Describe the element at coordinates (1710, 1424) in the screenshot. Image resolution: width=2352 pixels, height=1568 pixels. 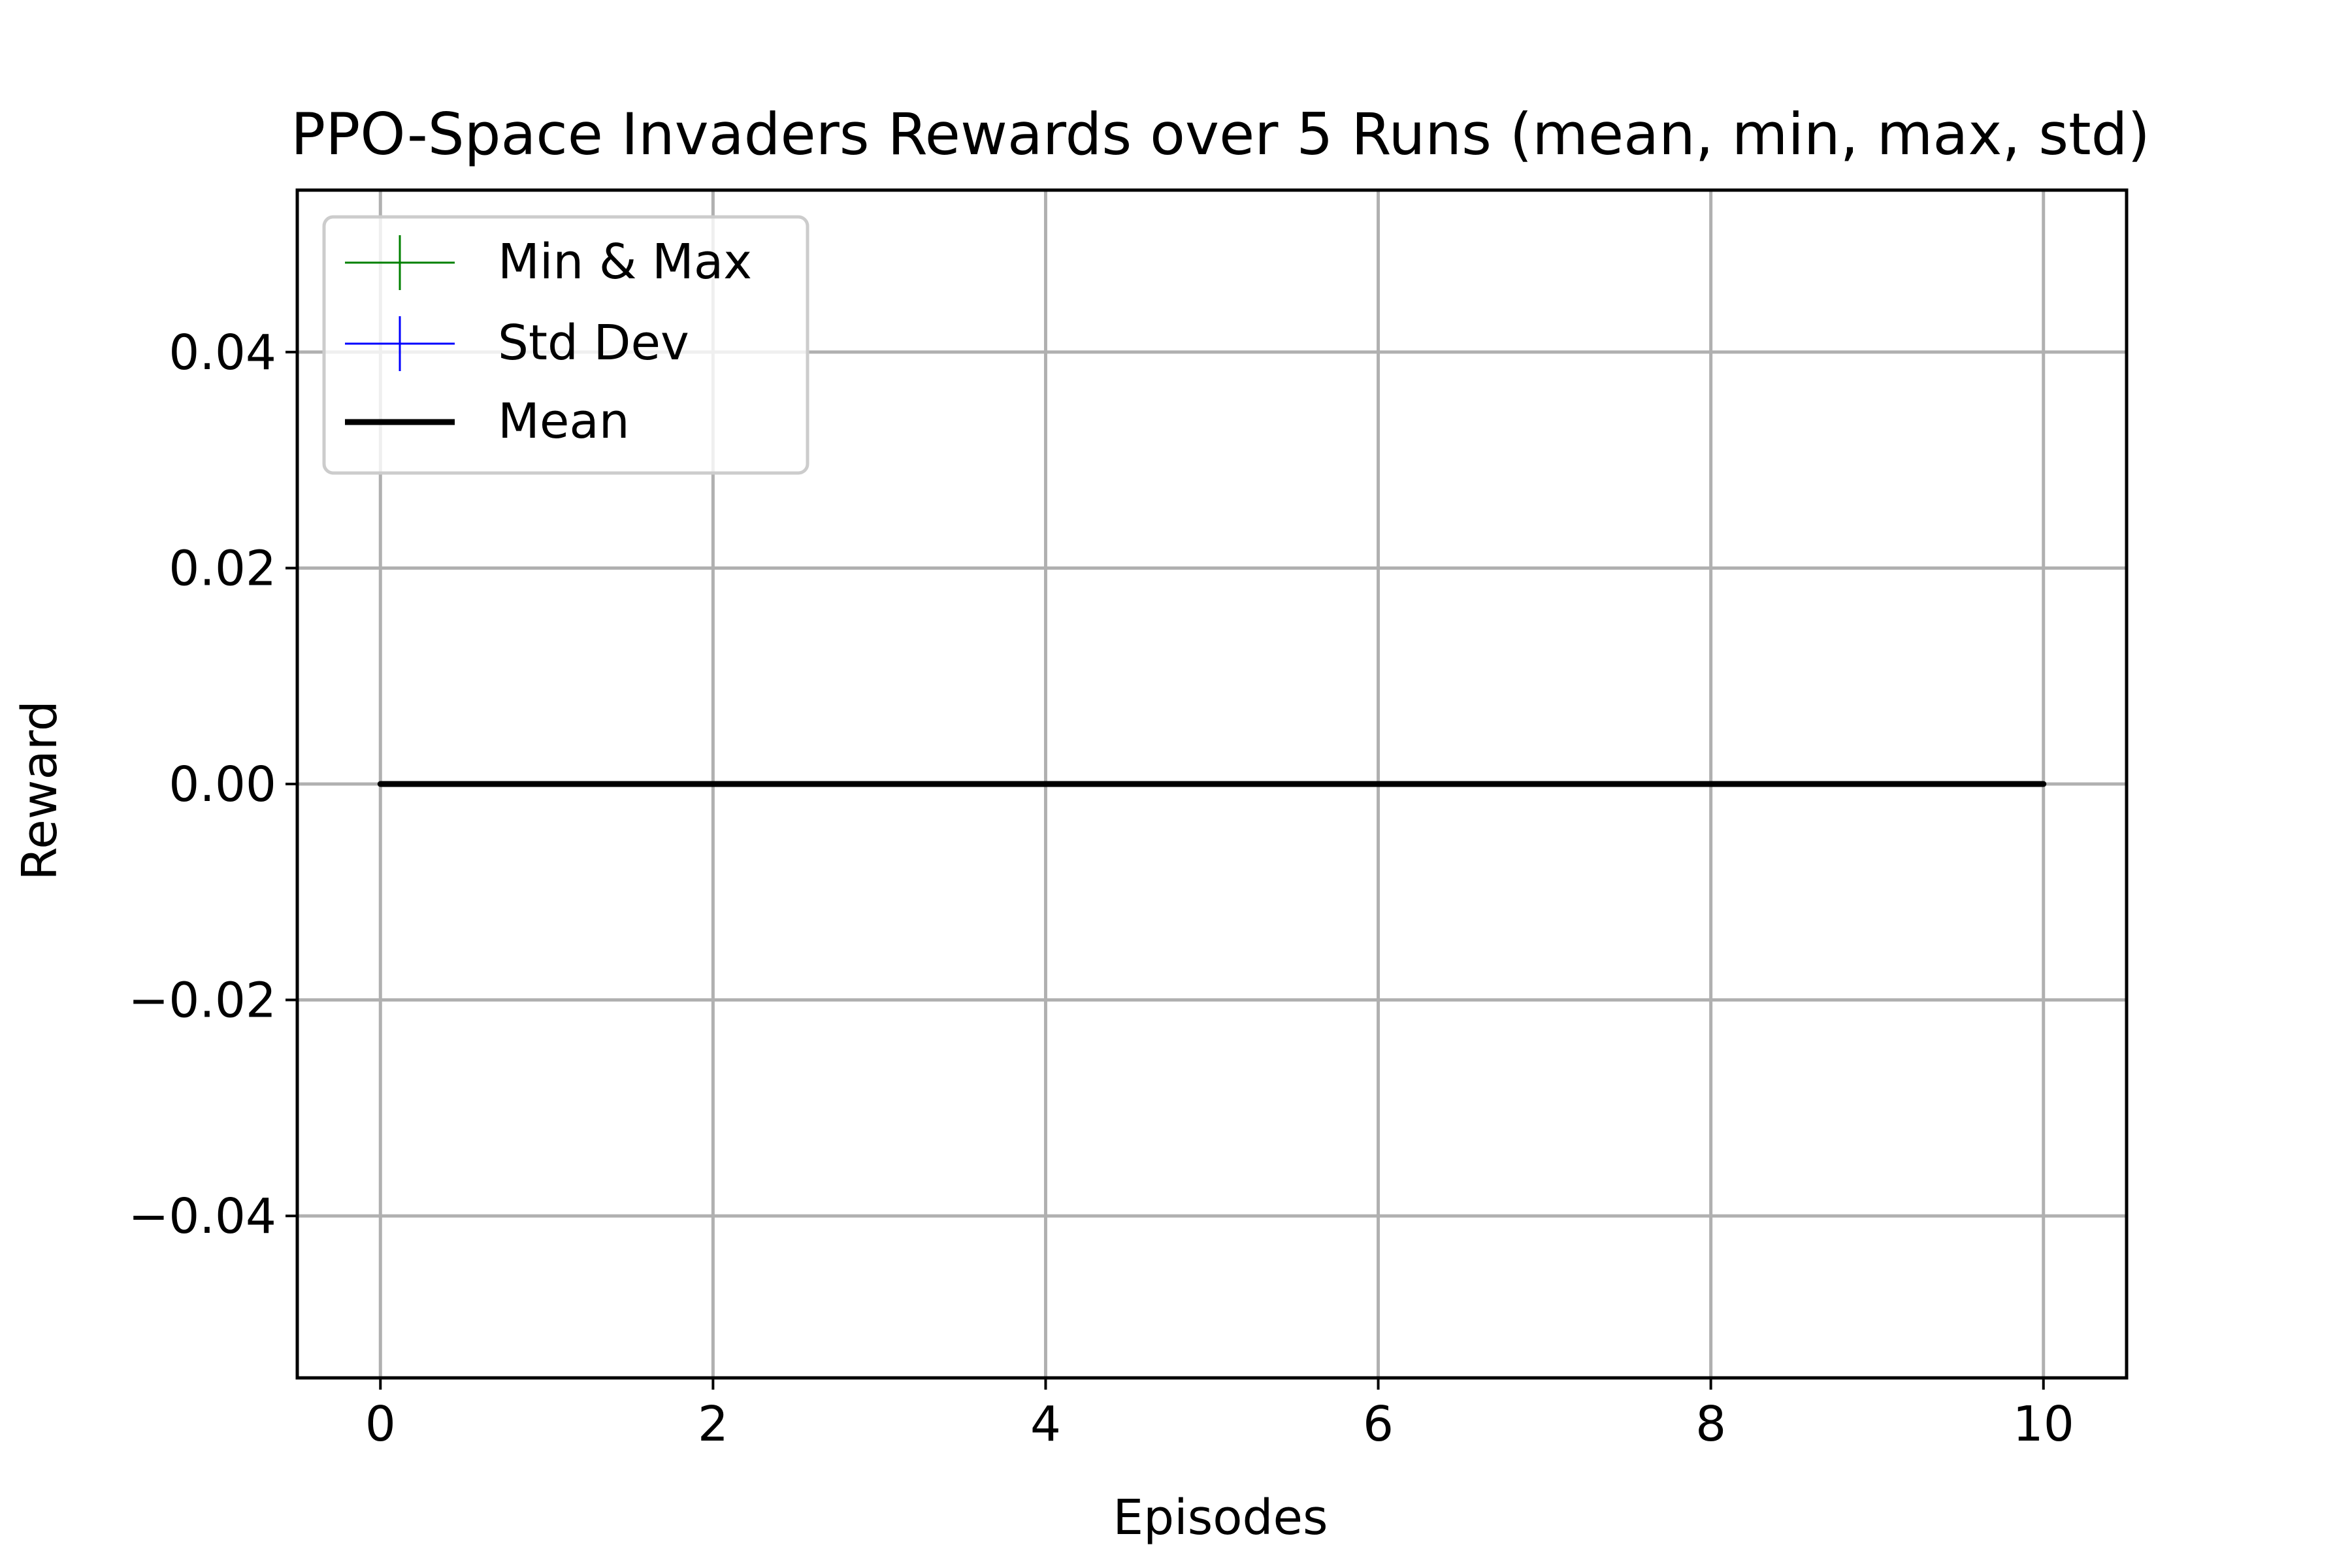
I see `x-tick-label: 8` at that location.